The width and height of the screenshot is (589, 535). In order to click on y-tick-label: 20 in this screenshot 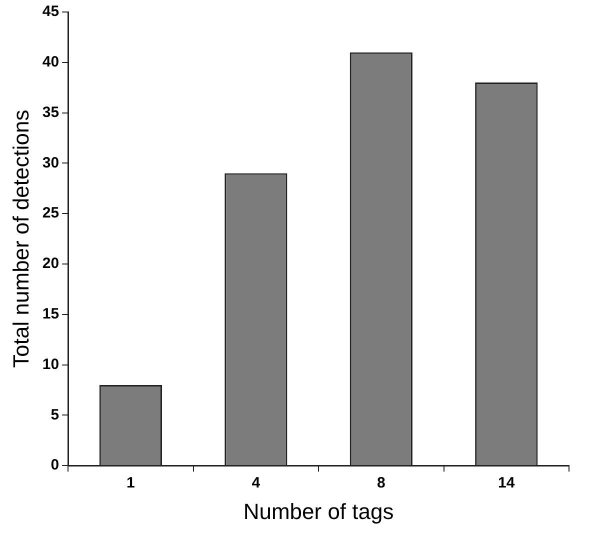, I will do `click(51, 263)`.